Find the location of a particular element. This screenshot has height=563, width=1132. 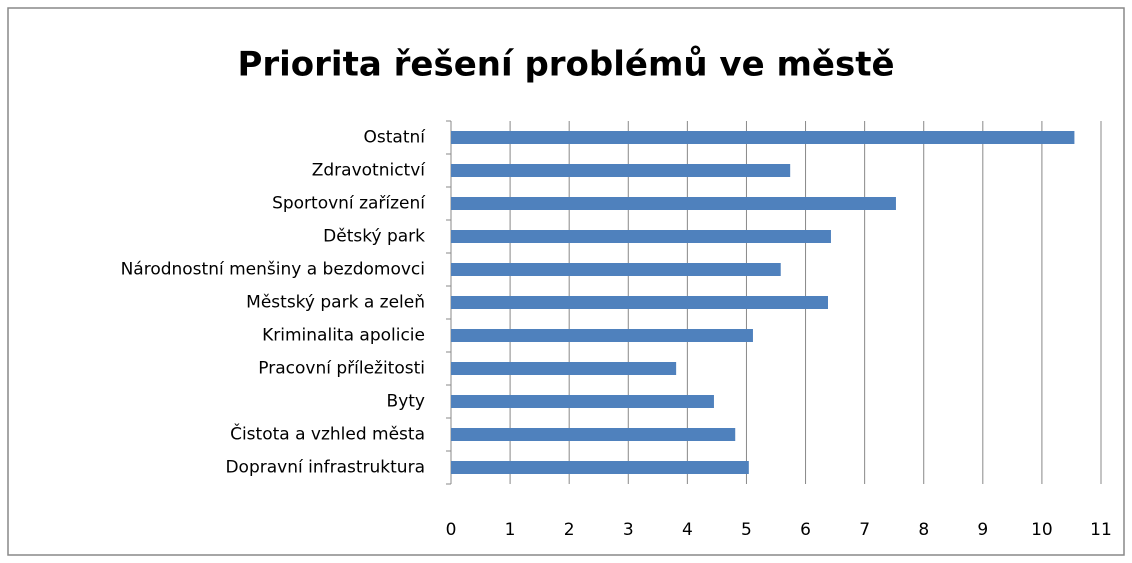

y-tick-label: Ostatní is located at coordinates (395, 138).